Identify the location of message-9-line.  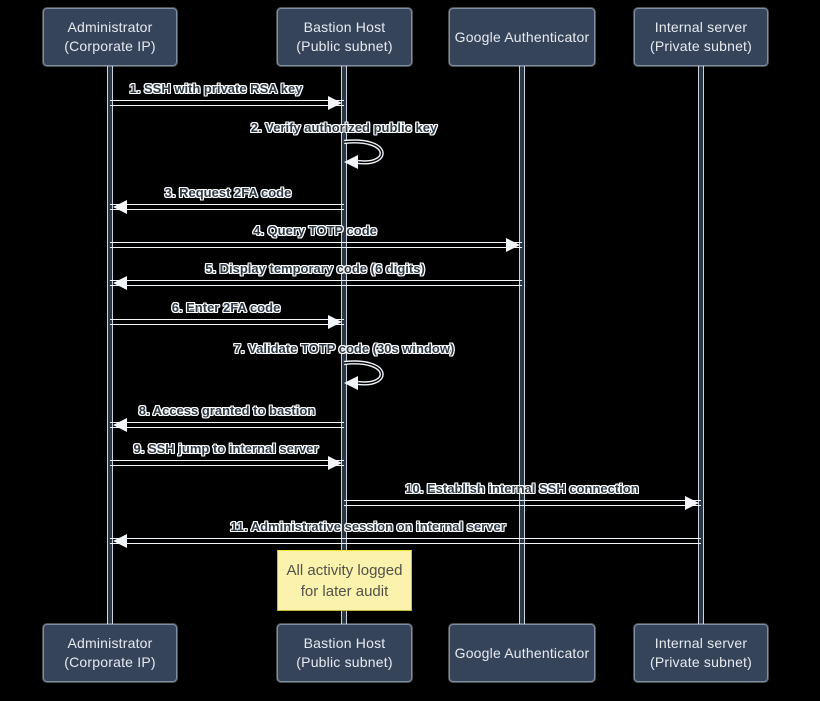
(227, 463).